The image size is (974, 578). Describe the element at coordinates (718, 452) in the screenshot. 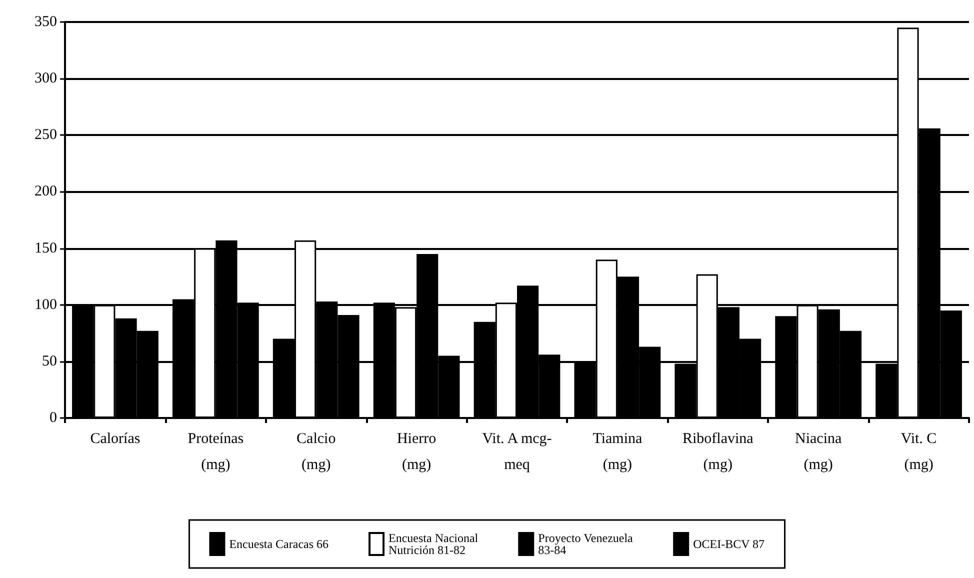

I see `x-tick-label: Riboflavina (mg)` at that location.